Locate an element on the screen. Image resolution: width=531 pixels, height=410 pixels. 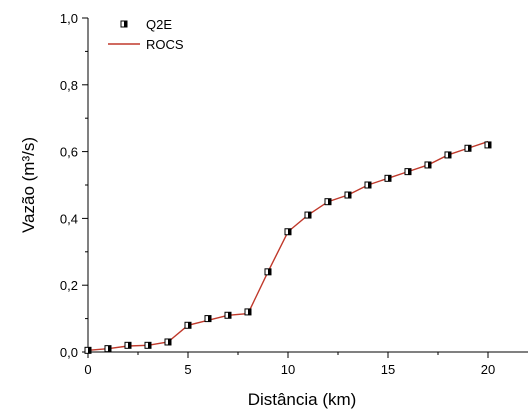
x-tick-label: 10 is located at coordinates (288, 369).